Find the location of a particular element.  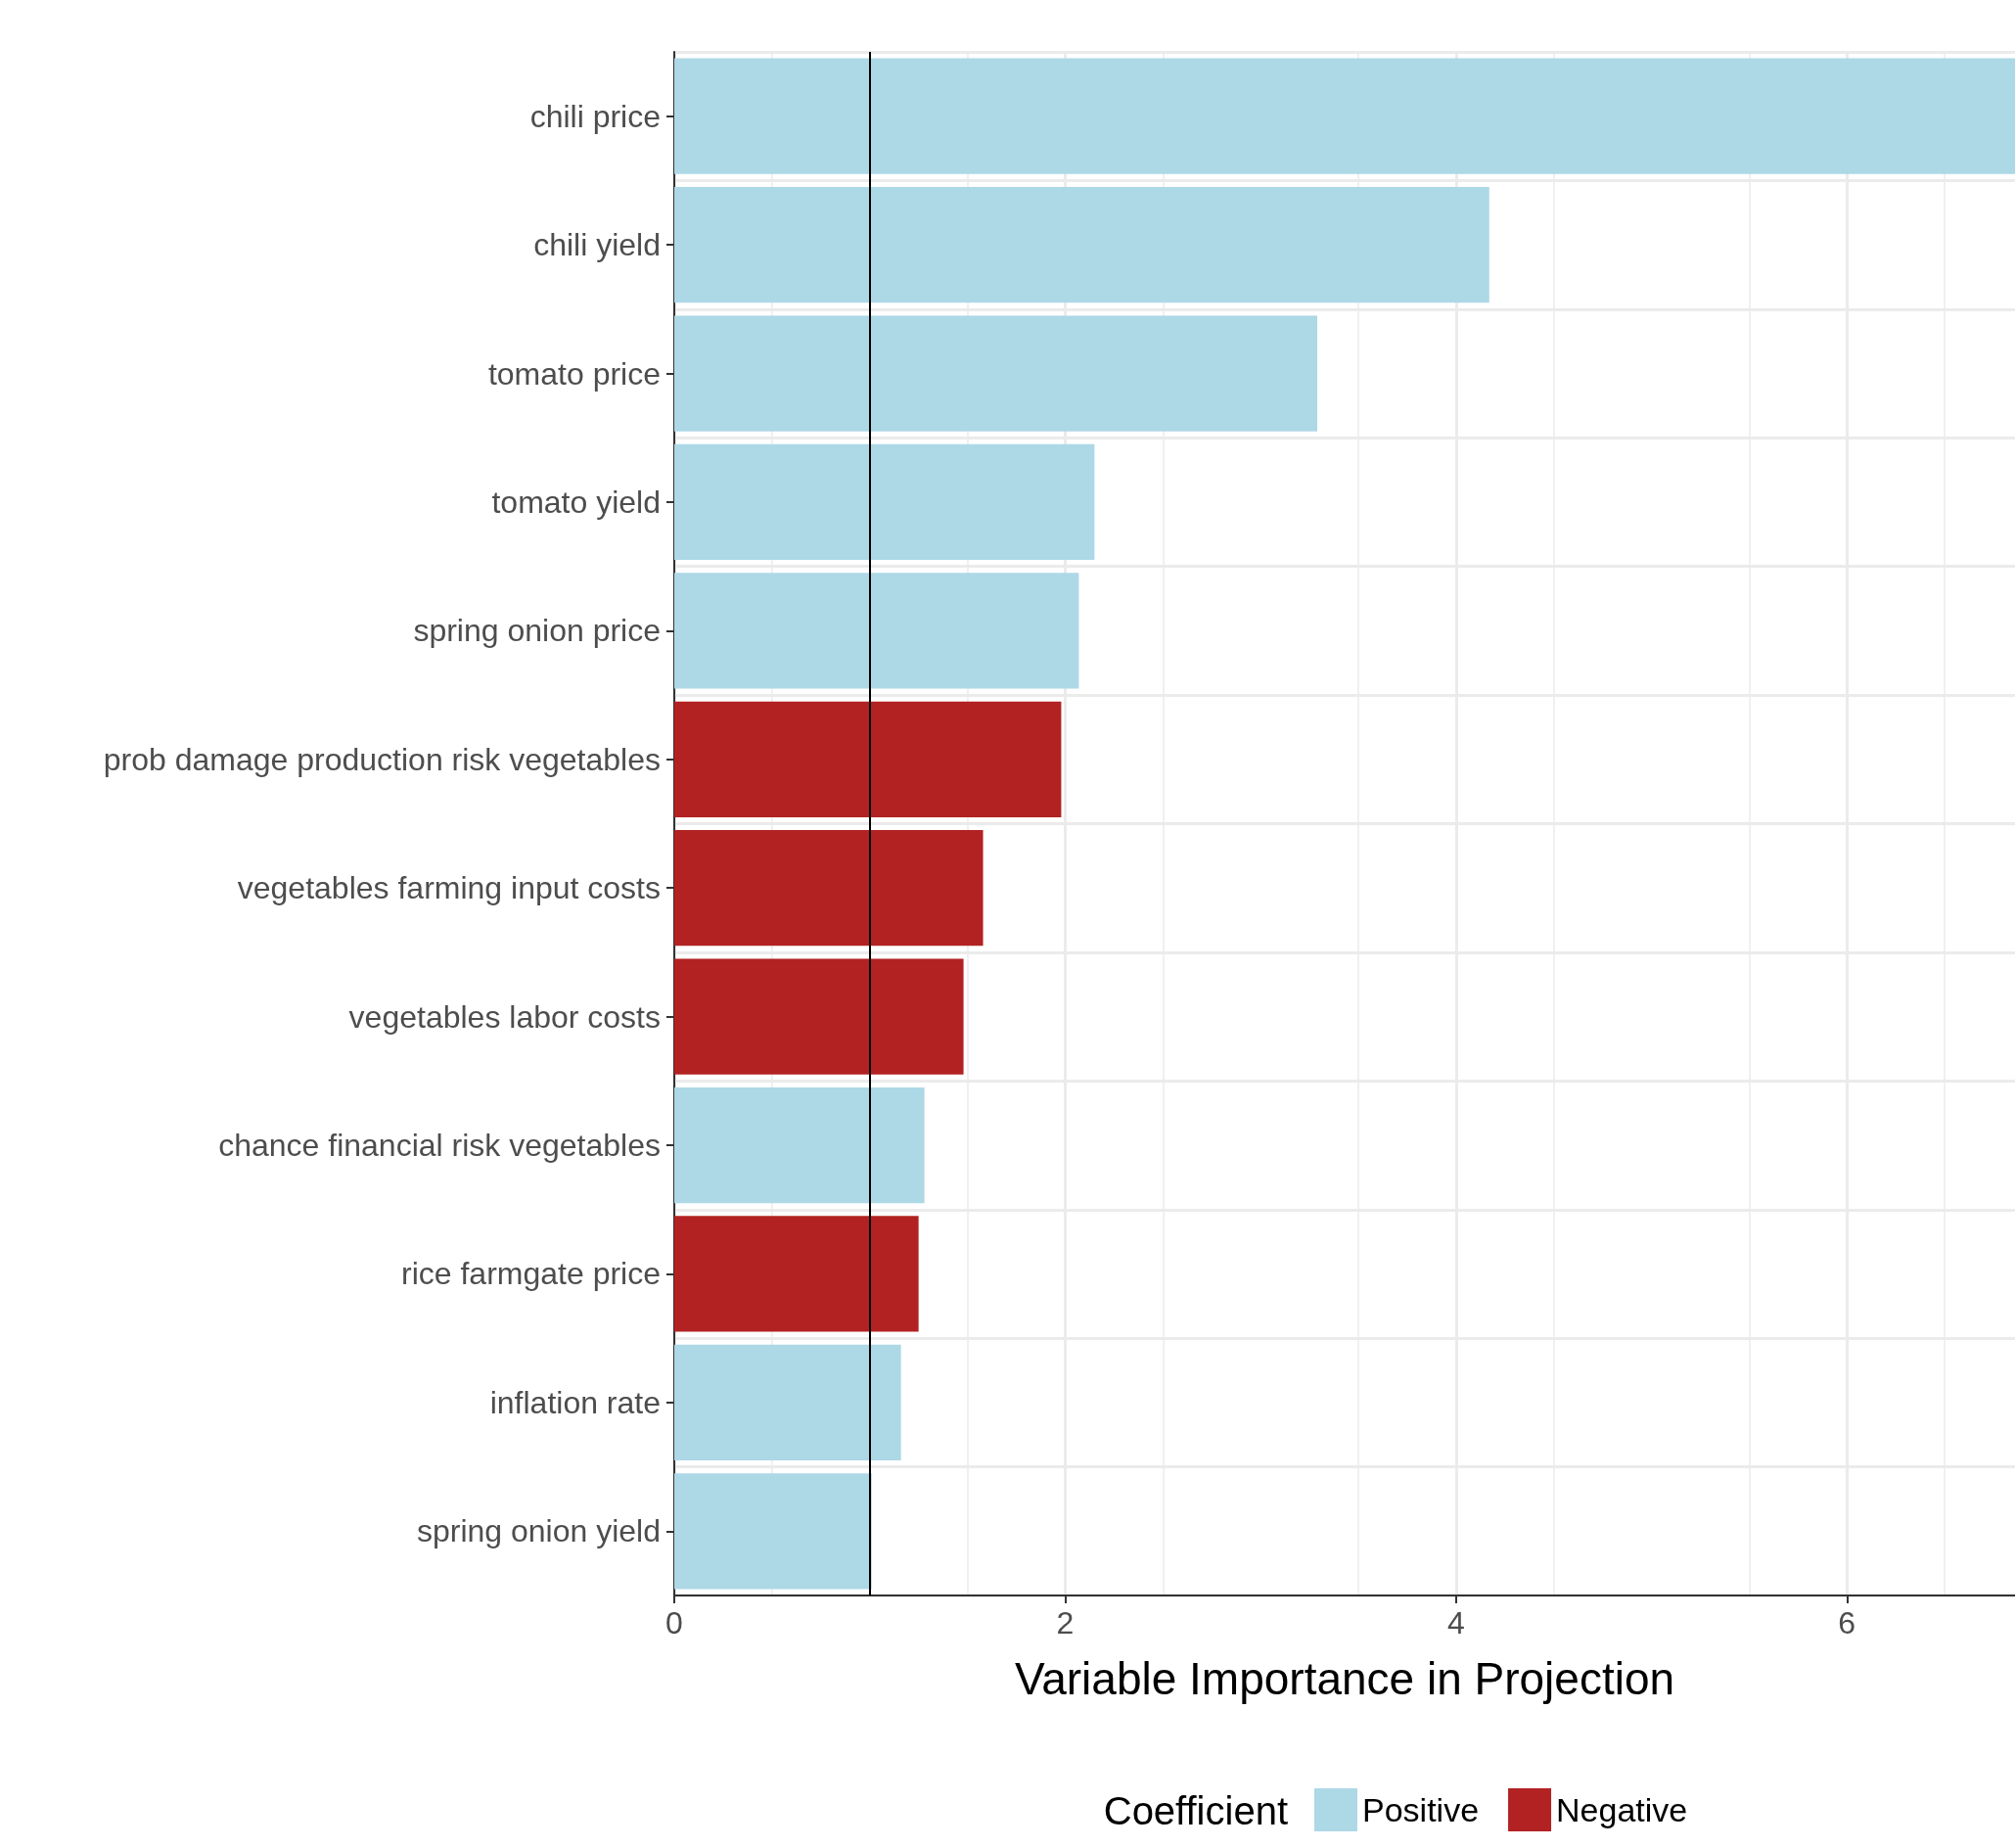

y-tick-label: inflation rate is located at coordinates (575, 1402).